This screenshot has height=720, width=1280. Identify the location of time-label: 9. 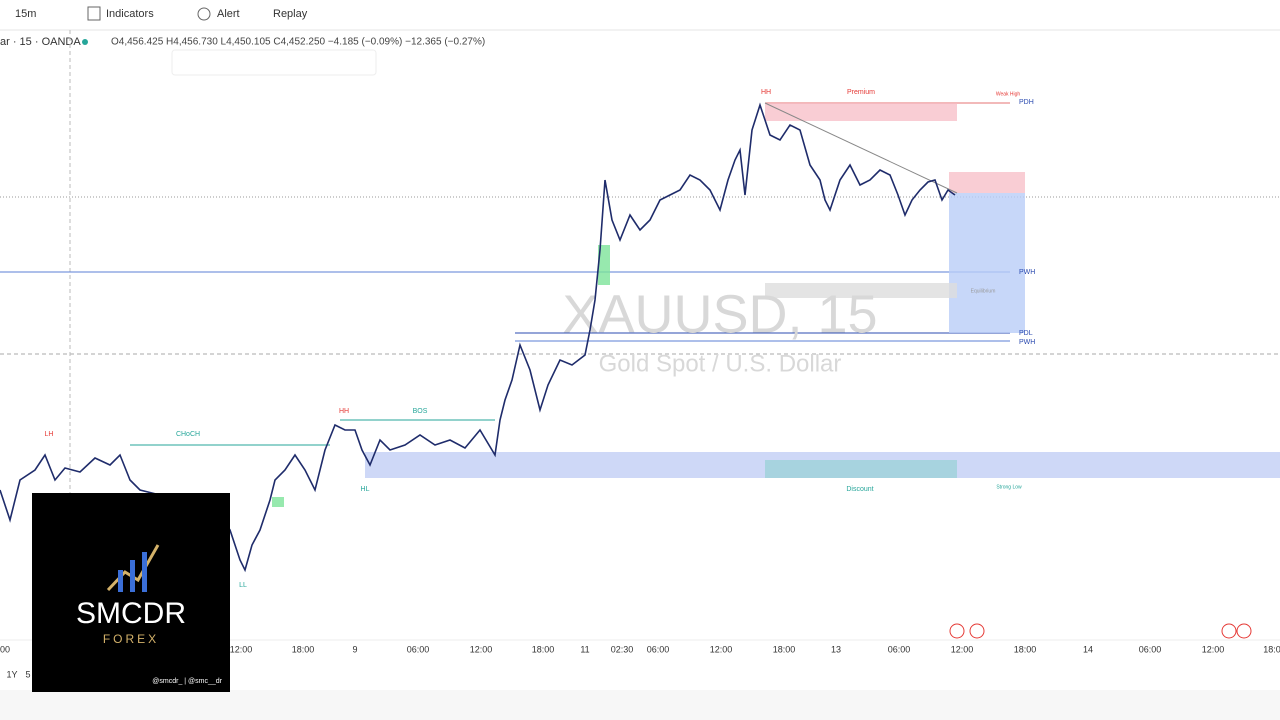
(354, 649).